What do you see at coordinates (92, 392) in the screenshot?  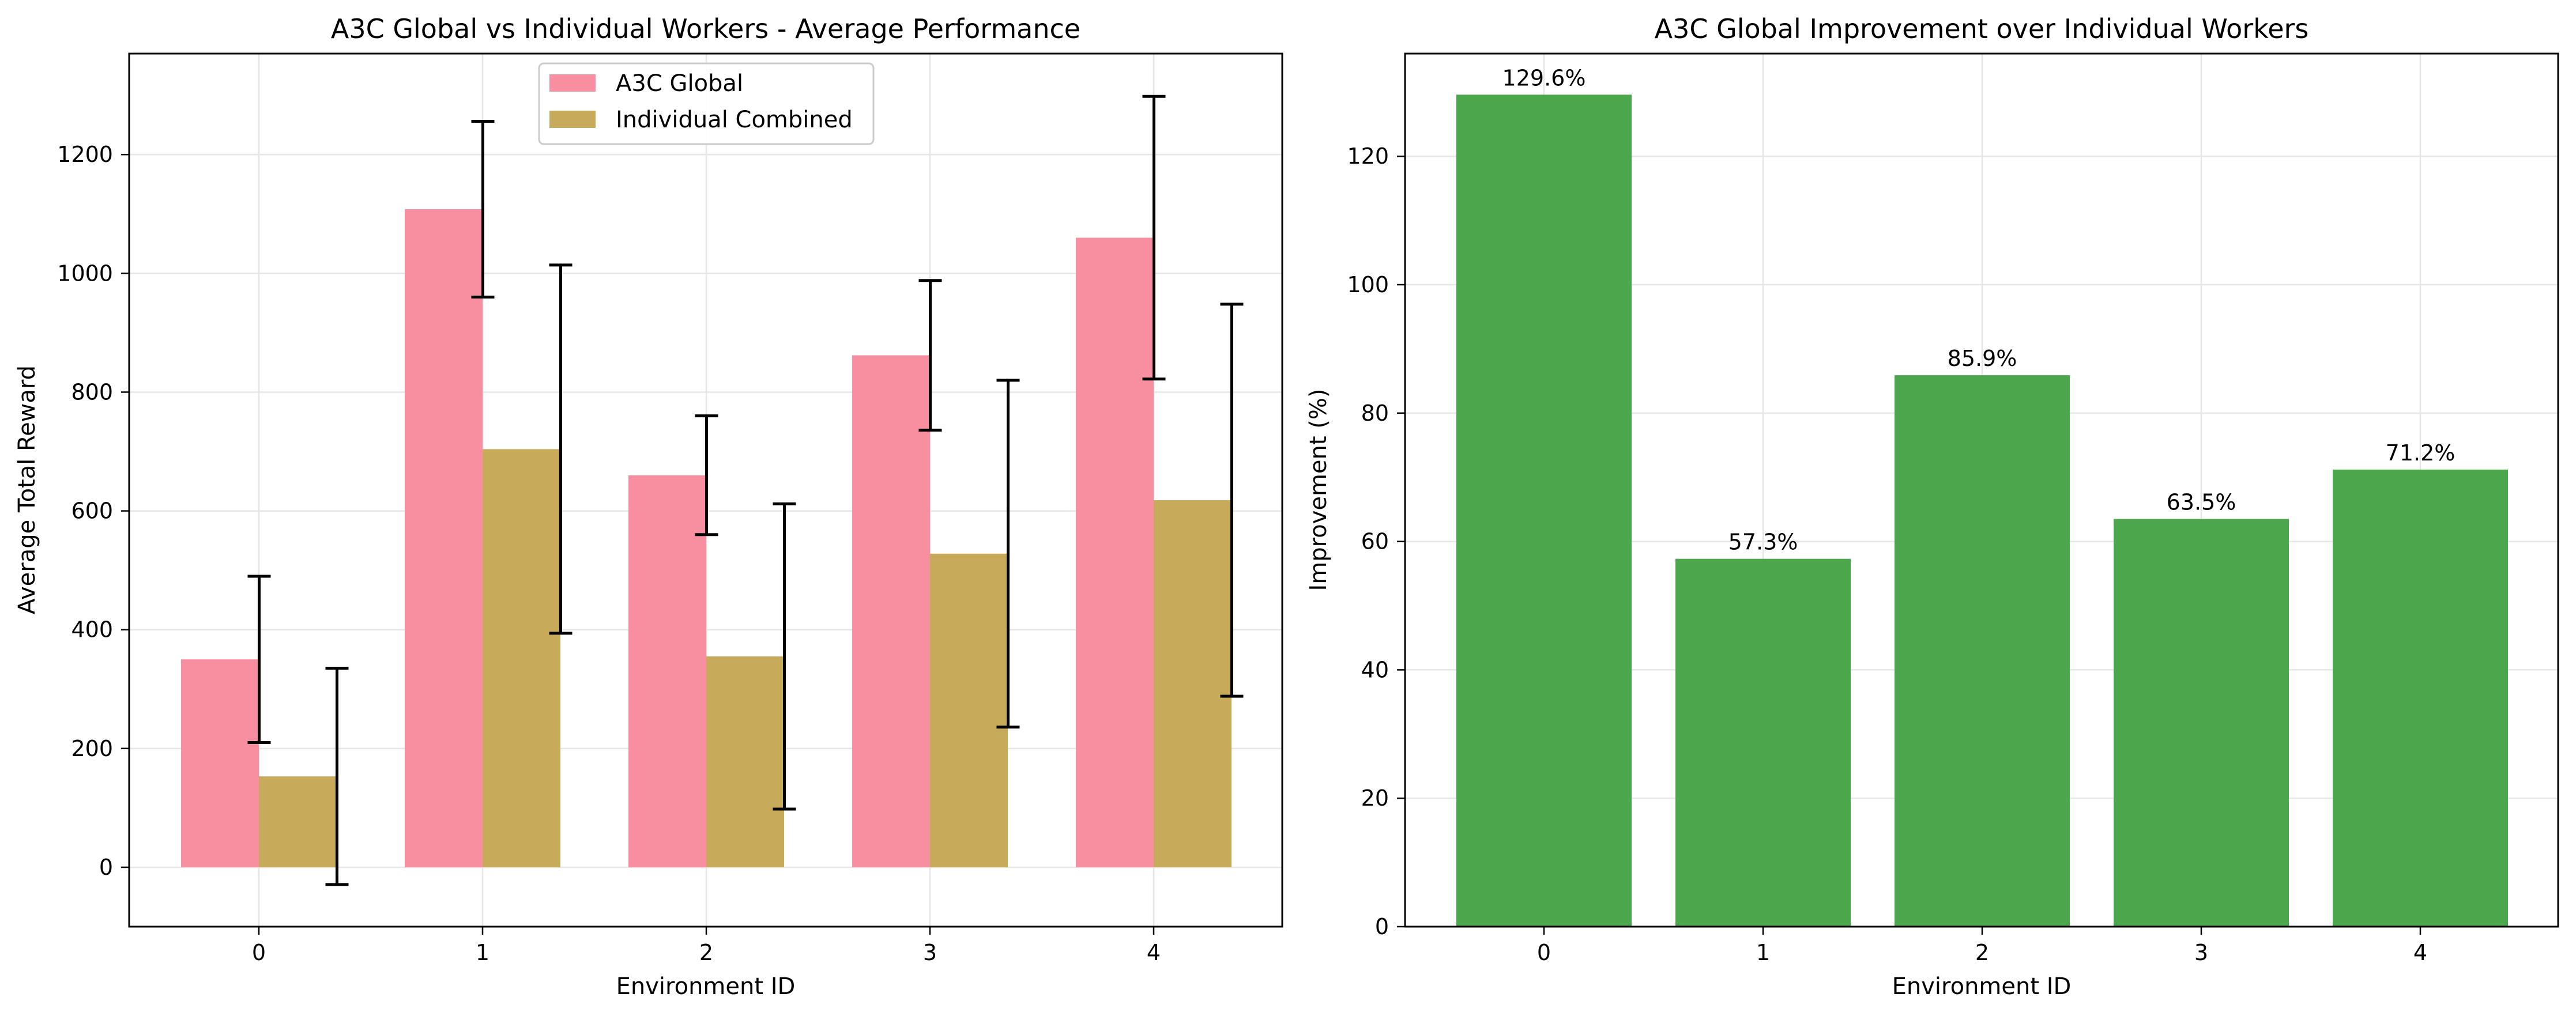 I see `y-tick-label: 800` at bounding box center [92, 392].